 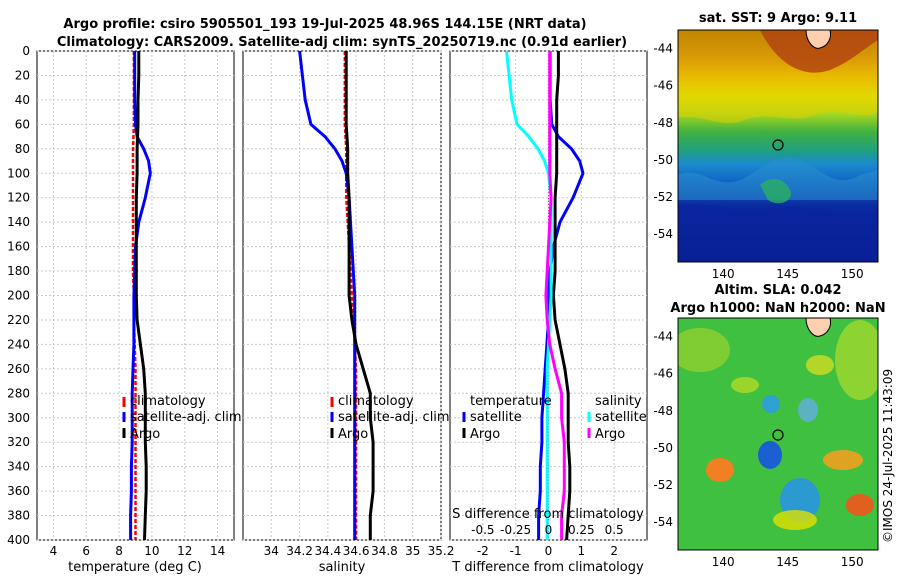 I want to click on depth-tick-label: 220, so click(x=18, y=320).